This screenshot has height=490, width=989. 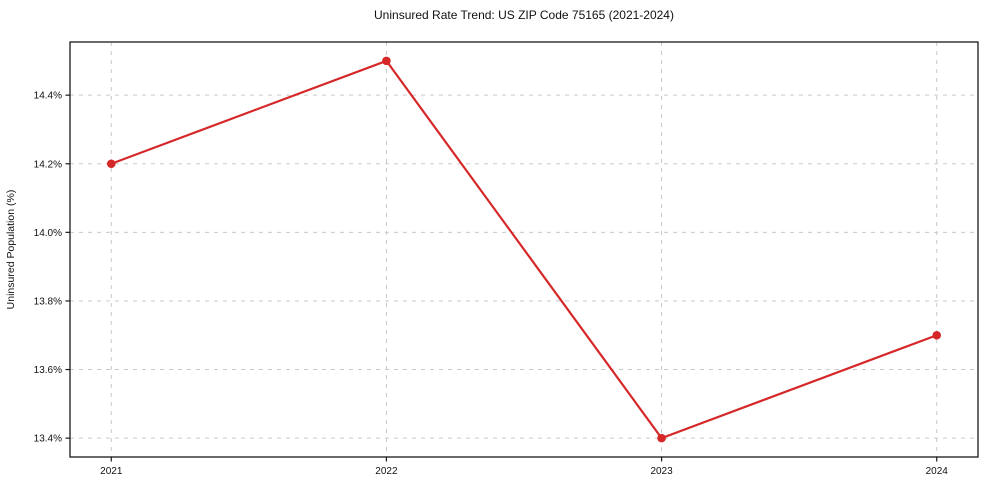 I want to click on y-tick-label: 13.6%, so click(x=48, y=370).